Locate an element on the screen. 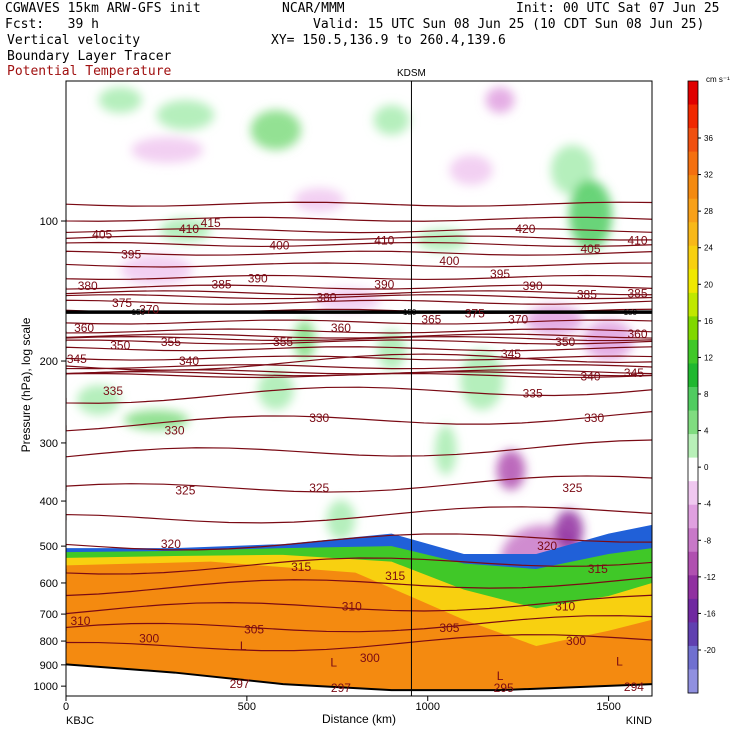 The image size is (740, 740). colorbar-label: -4 is located at coordinates (708, 504).